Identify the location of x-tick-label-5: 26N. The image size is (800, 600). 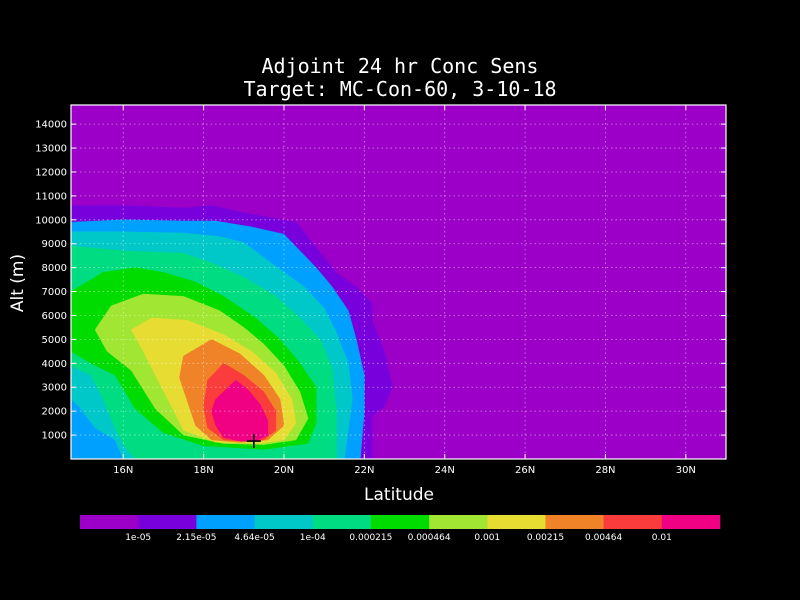
(525, 470).